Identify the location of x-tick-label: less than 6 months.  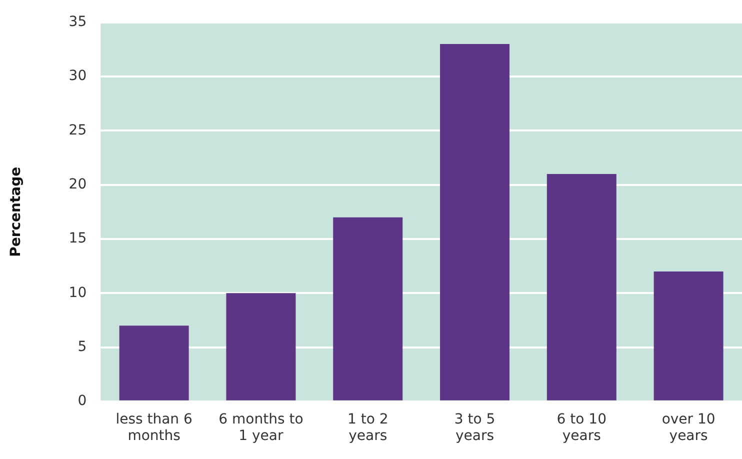
(154, 427).